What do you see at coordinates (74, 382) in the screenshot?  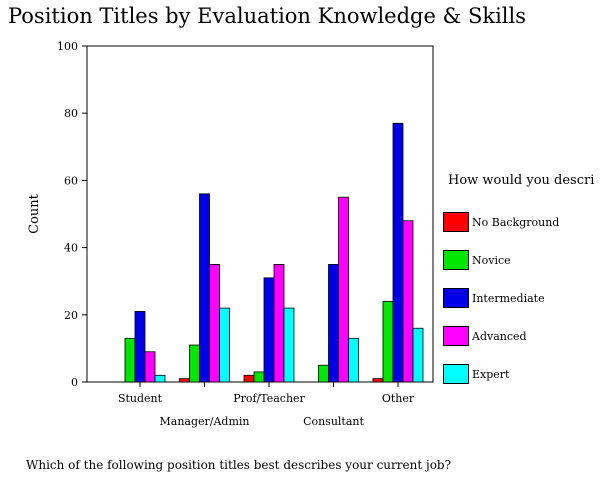 I see `y-tick-label: 0` at bounding box center [74, 382].